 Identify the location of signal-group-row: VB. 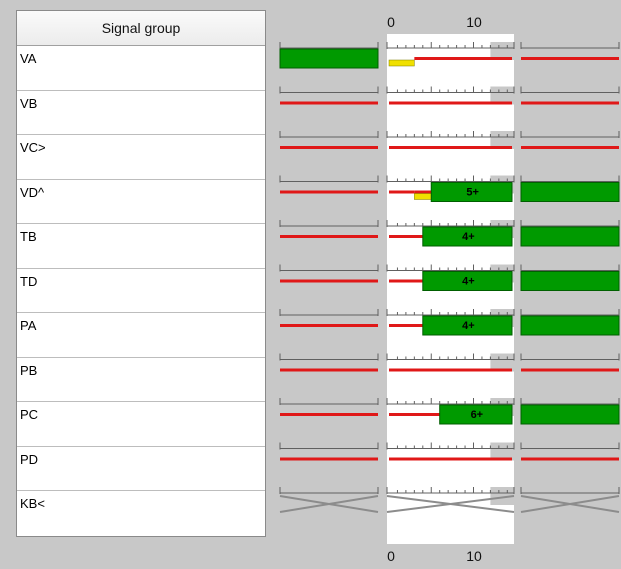
(141, 113).